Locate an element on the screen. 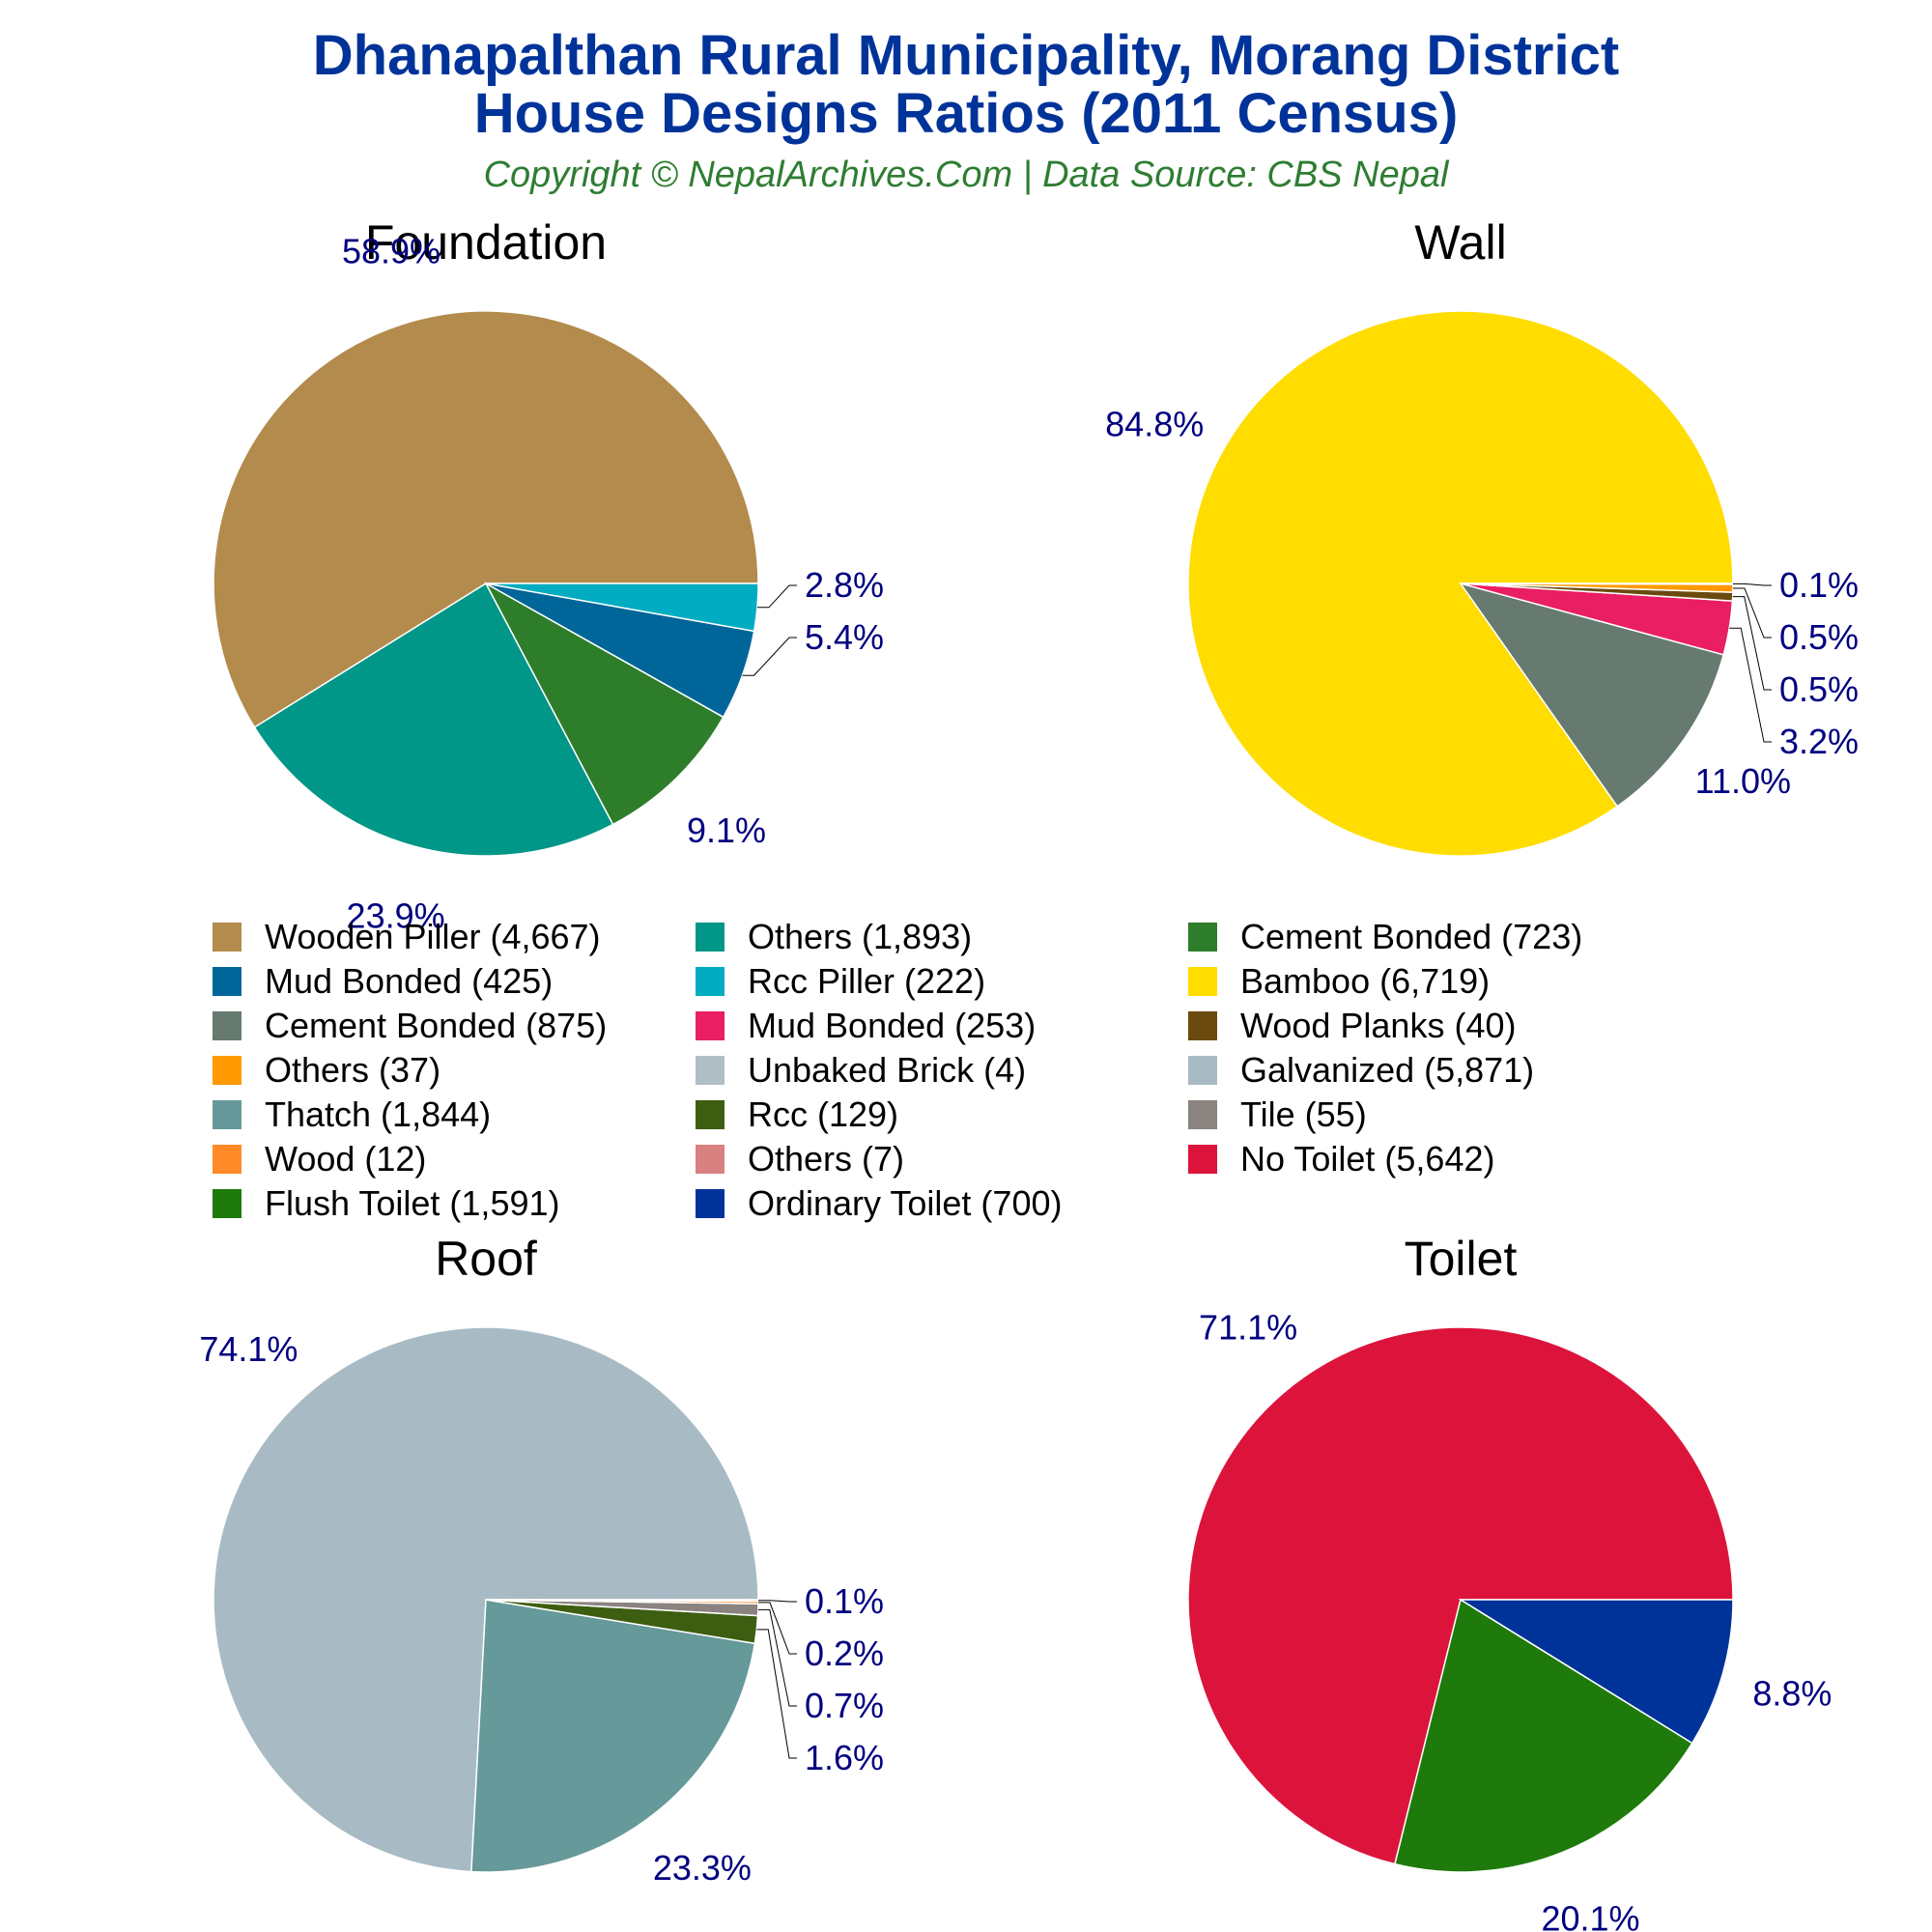 The image size is (1932, 1932). pct-label-others: 0.5% is located at coordinates (1819, 637).